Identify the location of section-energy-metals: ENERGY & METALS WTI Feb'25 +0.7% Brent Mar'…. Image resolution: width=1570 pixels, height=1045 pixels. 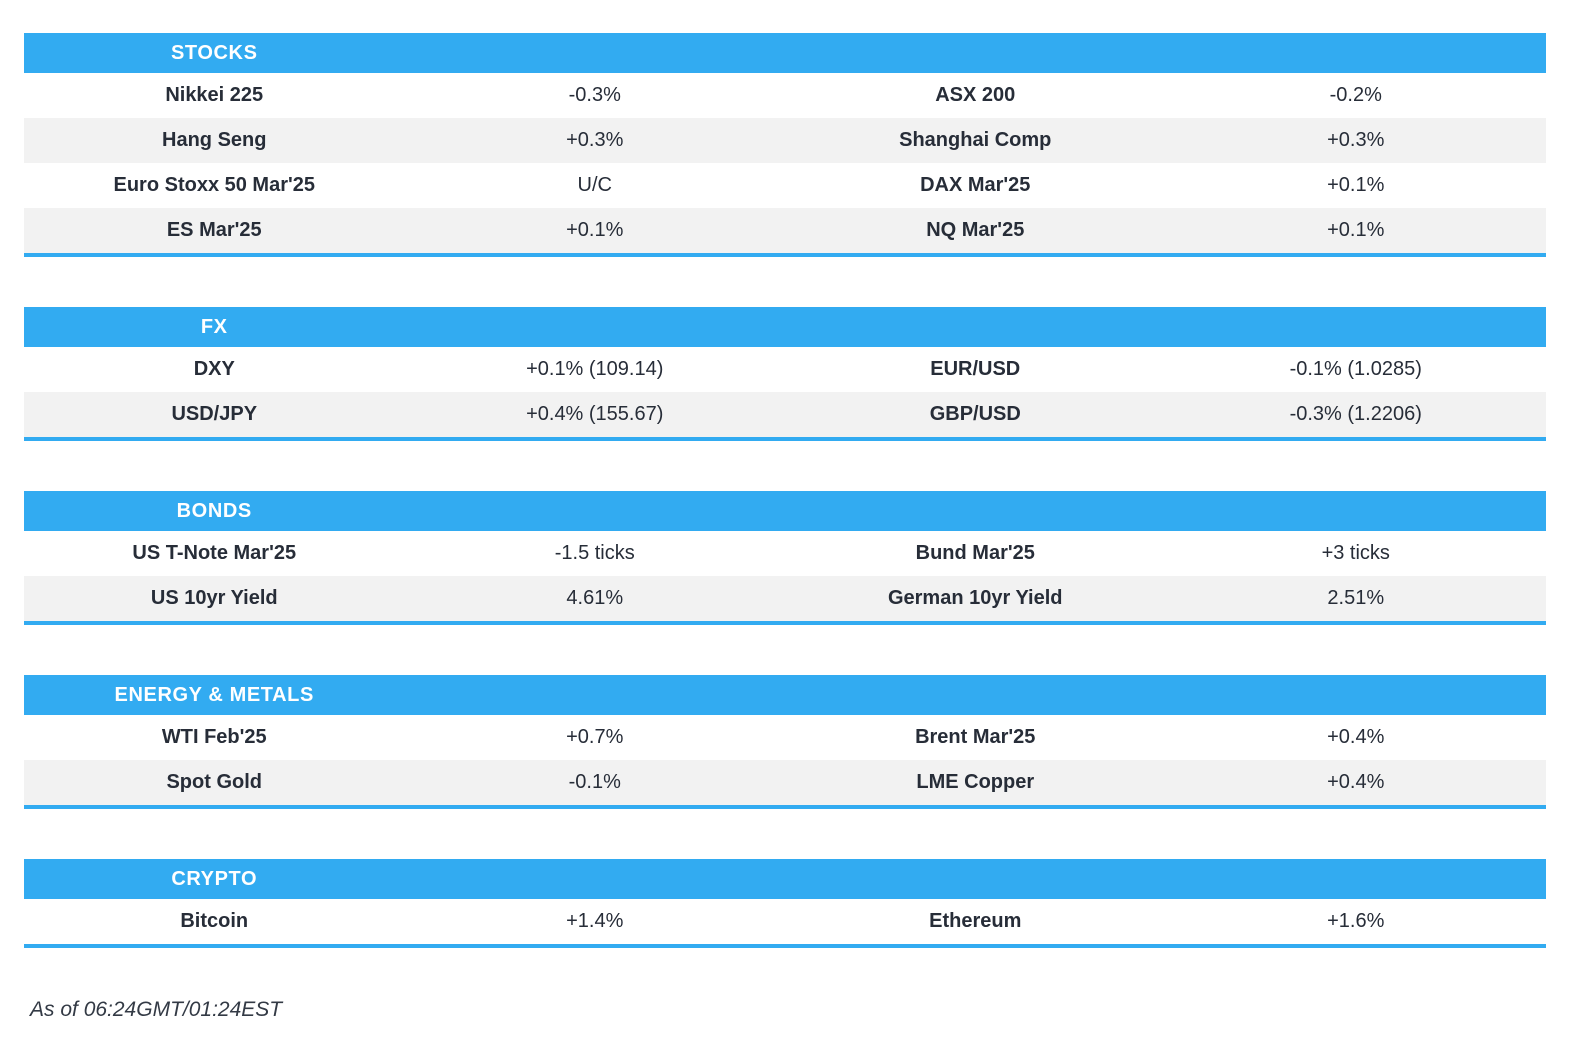
(785, 742).